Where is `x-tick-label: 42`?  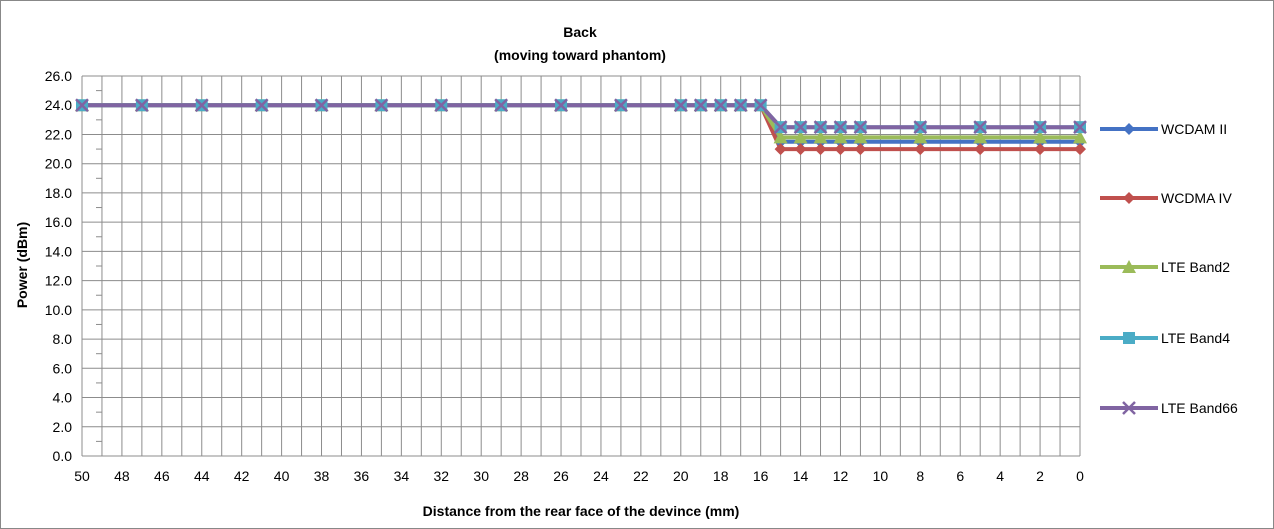 x-tick-label: 42 is located at coordinates (242, 476).